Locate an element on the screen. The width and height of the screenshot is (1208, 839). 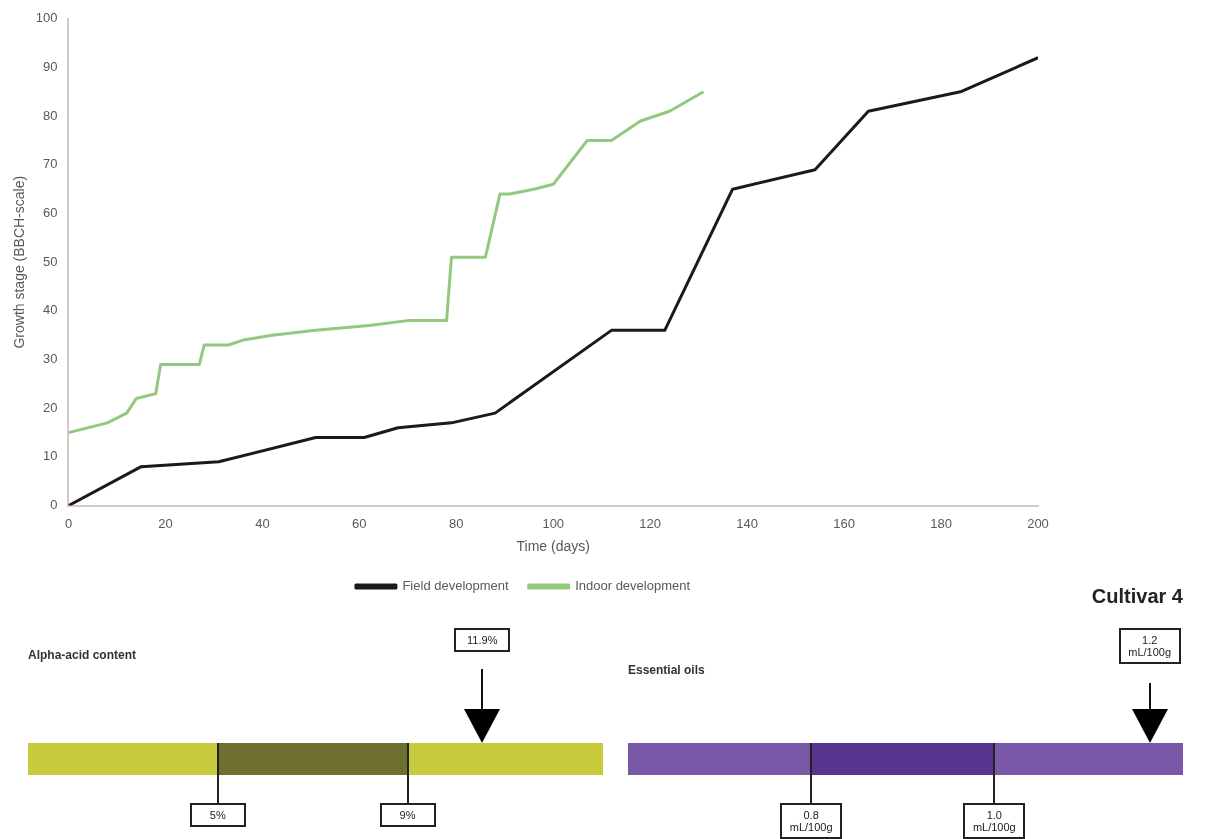
x-tick-label: 160 is located at coordinates (844, 523).